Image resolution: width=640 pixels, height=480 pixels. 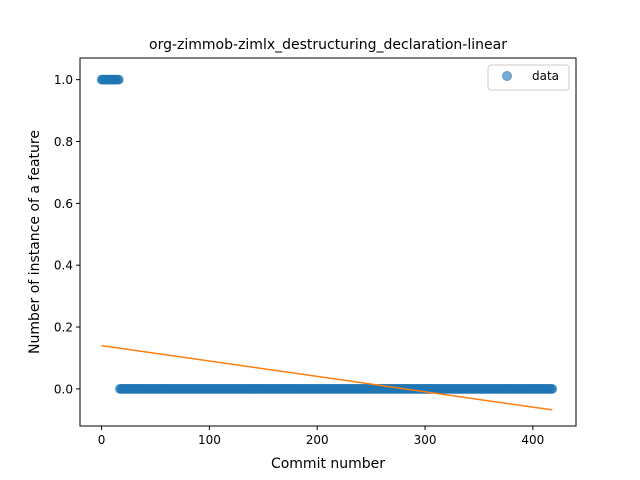 I want to click on y-axis: 0.0 0.2 0.4 0.6 0.8 1.0, so click(x=67, y=234).